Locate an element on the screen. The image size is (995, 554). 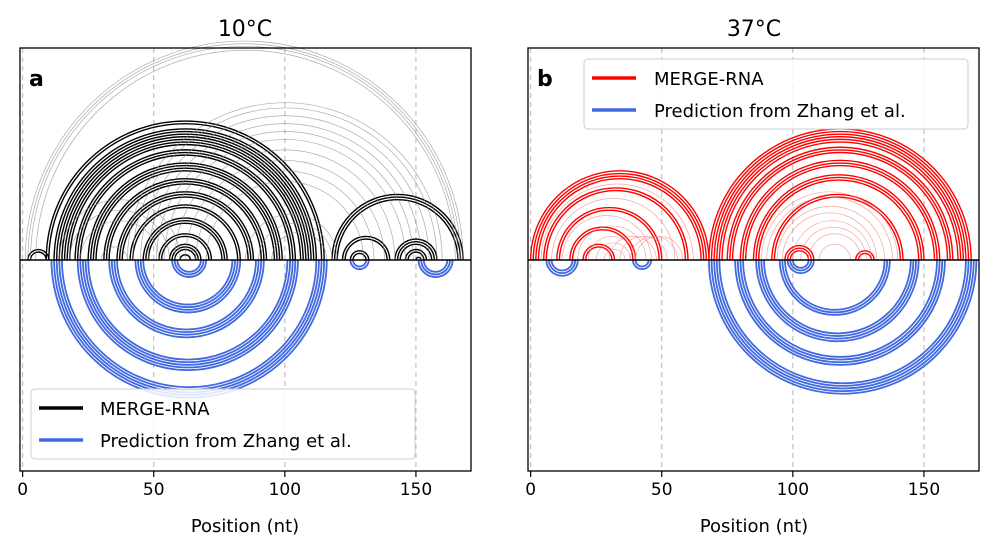
x-tick-label: 100 is located at coordinates (793, 490).